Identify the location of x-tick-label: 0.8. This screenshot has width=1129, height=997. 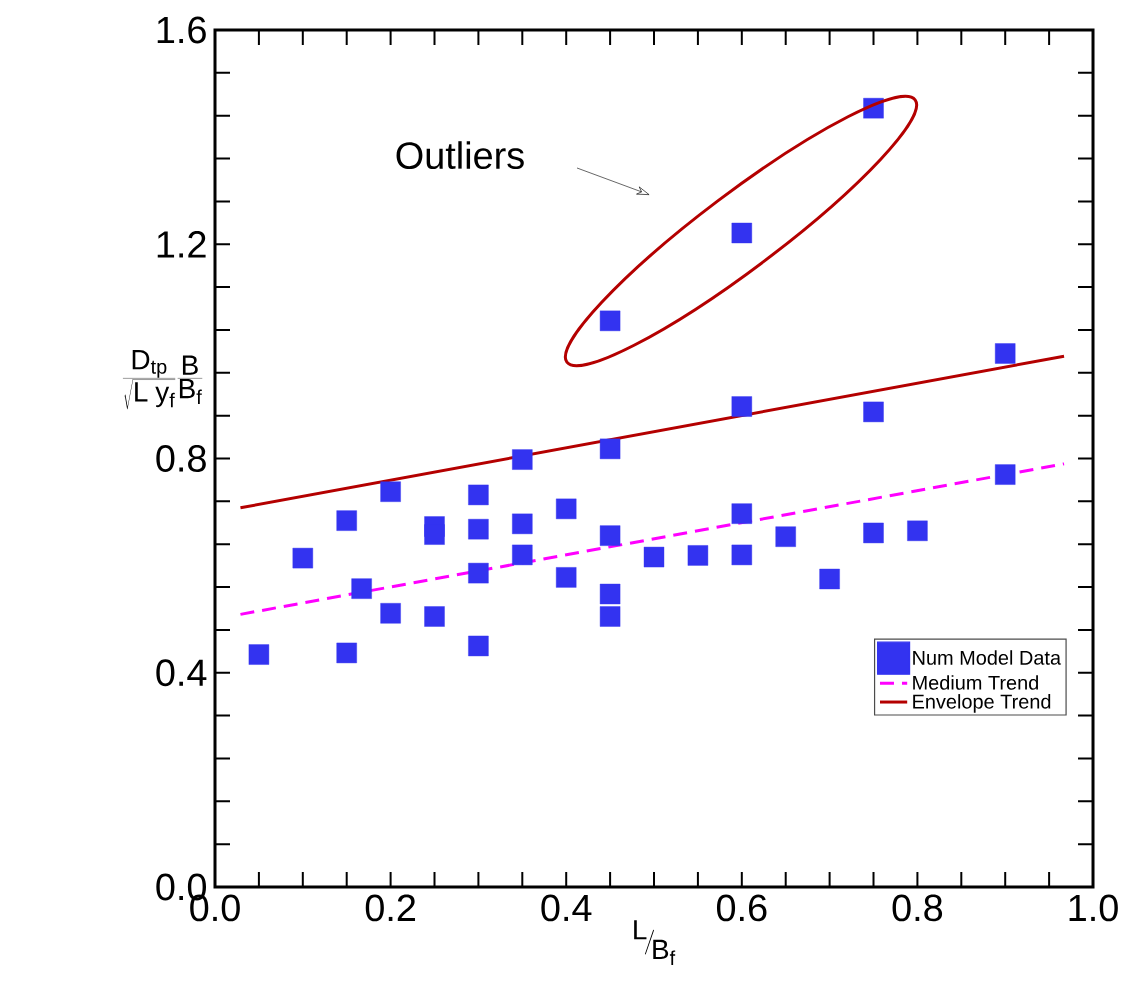
(917, 908).